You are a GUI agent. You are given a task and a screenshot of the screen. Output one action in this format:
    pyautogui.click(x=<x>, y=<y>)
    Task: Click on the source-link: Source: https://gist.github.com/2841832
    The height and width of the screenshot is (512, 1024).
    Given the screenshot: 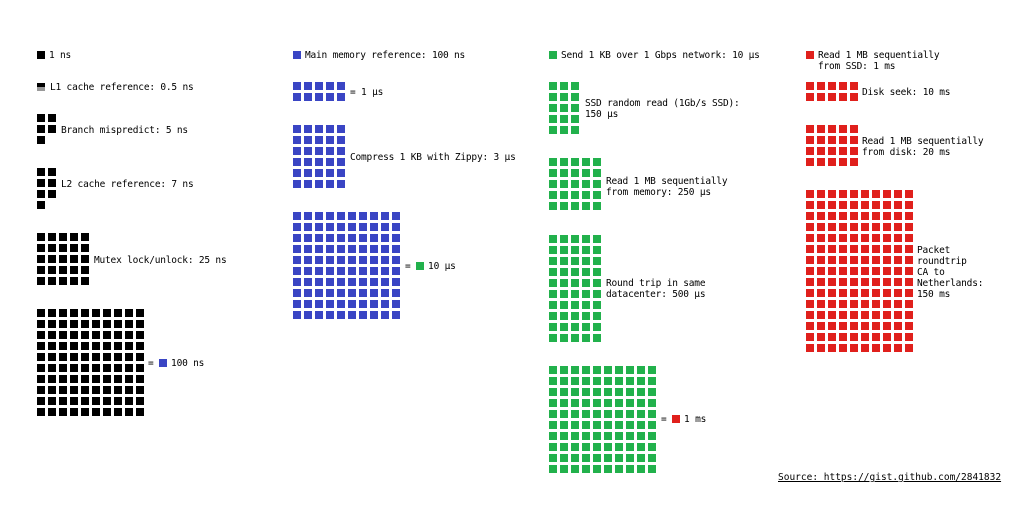 What is the action you would take?
    pyautogui.click(x=890, y=477)
    